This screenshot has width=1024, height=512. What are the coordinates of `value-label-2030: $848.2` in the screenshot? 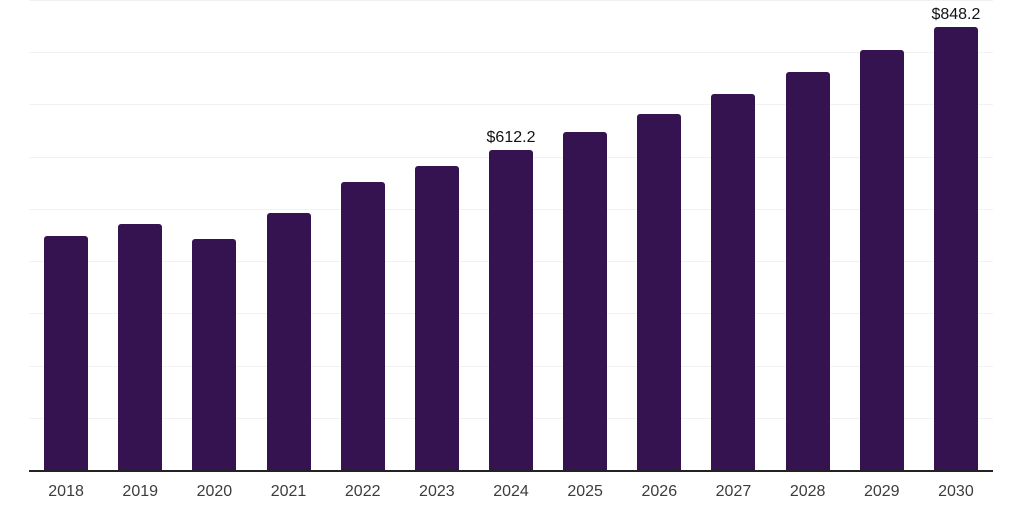 It's located at (956, 15).